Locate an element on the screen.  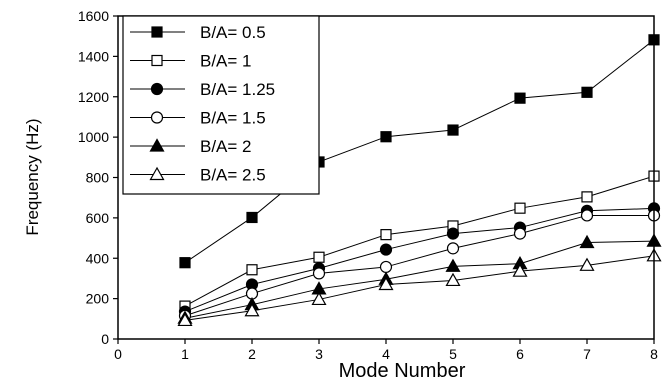
x-tick-label: 2 is located at coordinates (252, 354).